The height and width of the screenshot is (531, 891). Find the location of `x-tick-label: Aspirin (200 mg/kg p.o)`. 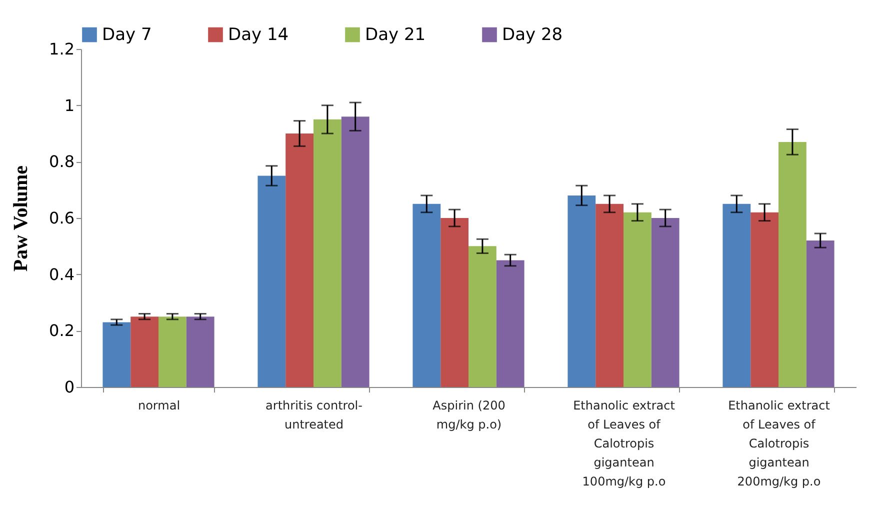

x-tick-label: Aspirin (200 mg/kg p.o) is located at coordinates (469, 415).